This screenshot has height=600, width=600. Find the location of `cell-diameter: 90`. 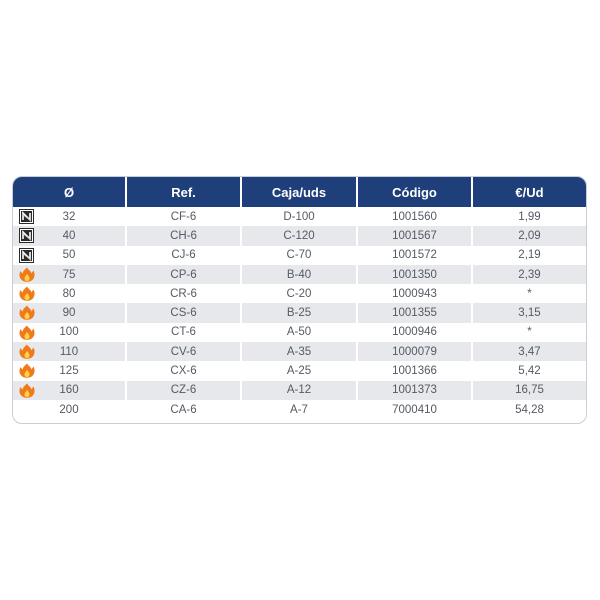

cell-diameter: 90 is located at coordinates (70, 313).